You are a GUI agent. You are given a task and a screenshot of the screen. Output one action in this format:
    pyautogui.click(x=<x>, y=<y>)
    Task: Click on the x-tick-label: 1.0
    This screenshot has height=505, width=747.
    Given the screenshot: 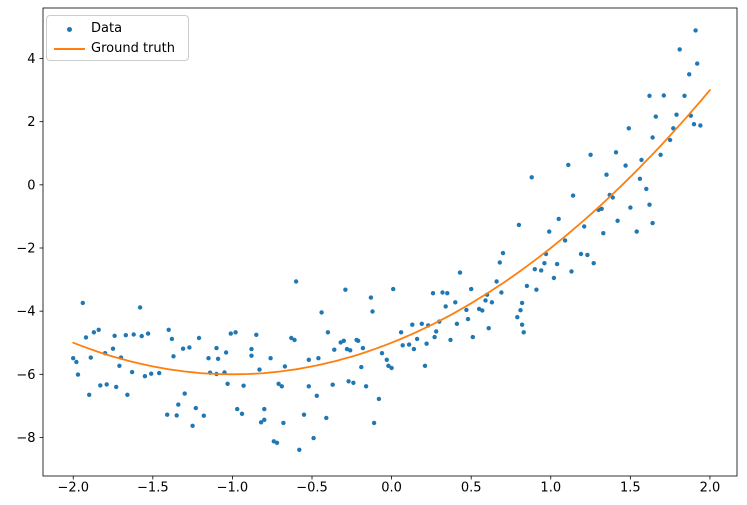 What is the action you would take?
    pyautogui.click(x=550, y=488)
    